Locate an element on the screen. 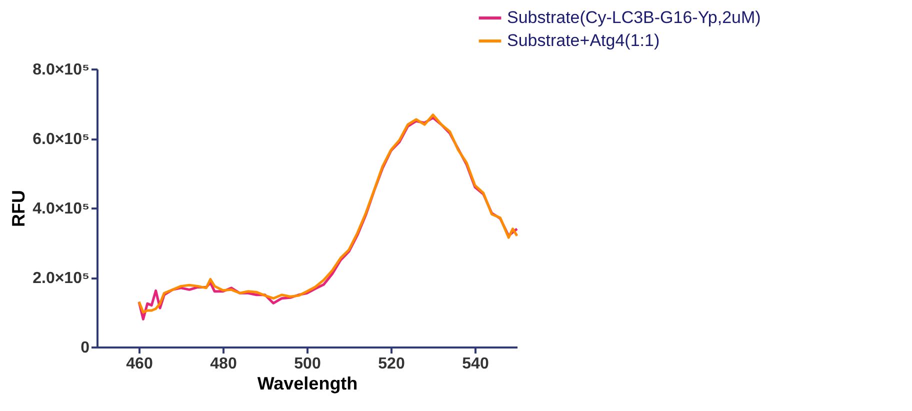 This screenshot has width=912, height=411. x-tick-label: 480 is located at coordinates (223, 364).